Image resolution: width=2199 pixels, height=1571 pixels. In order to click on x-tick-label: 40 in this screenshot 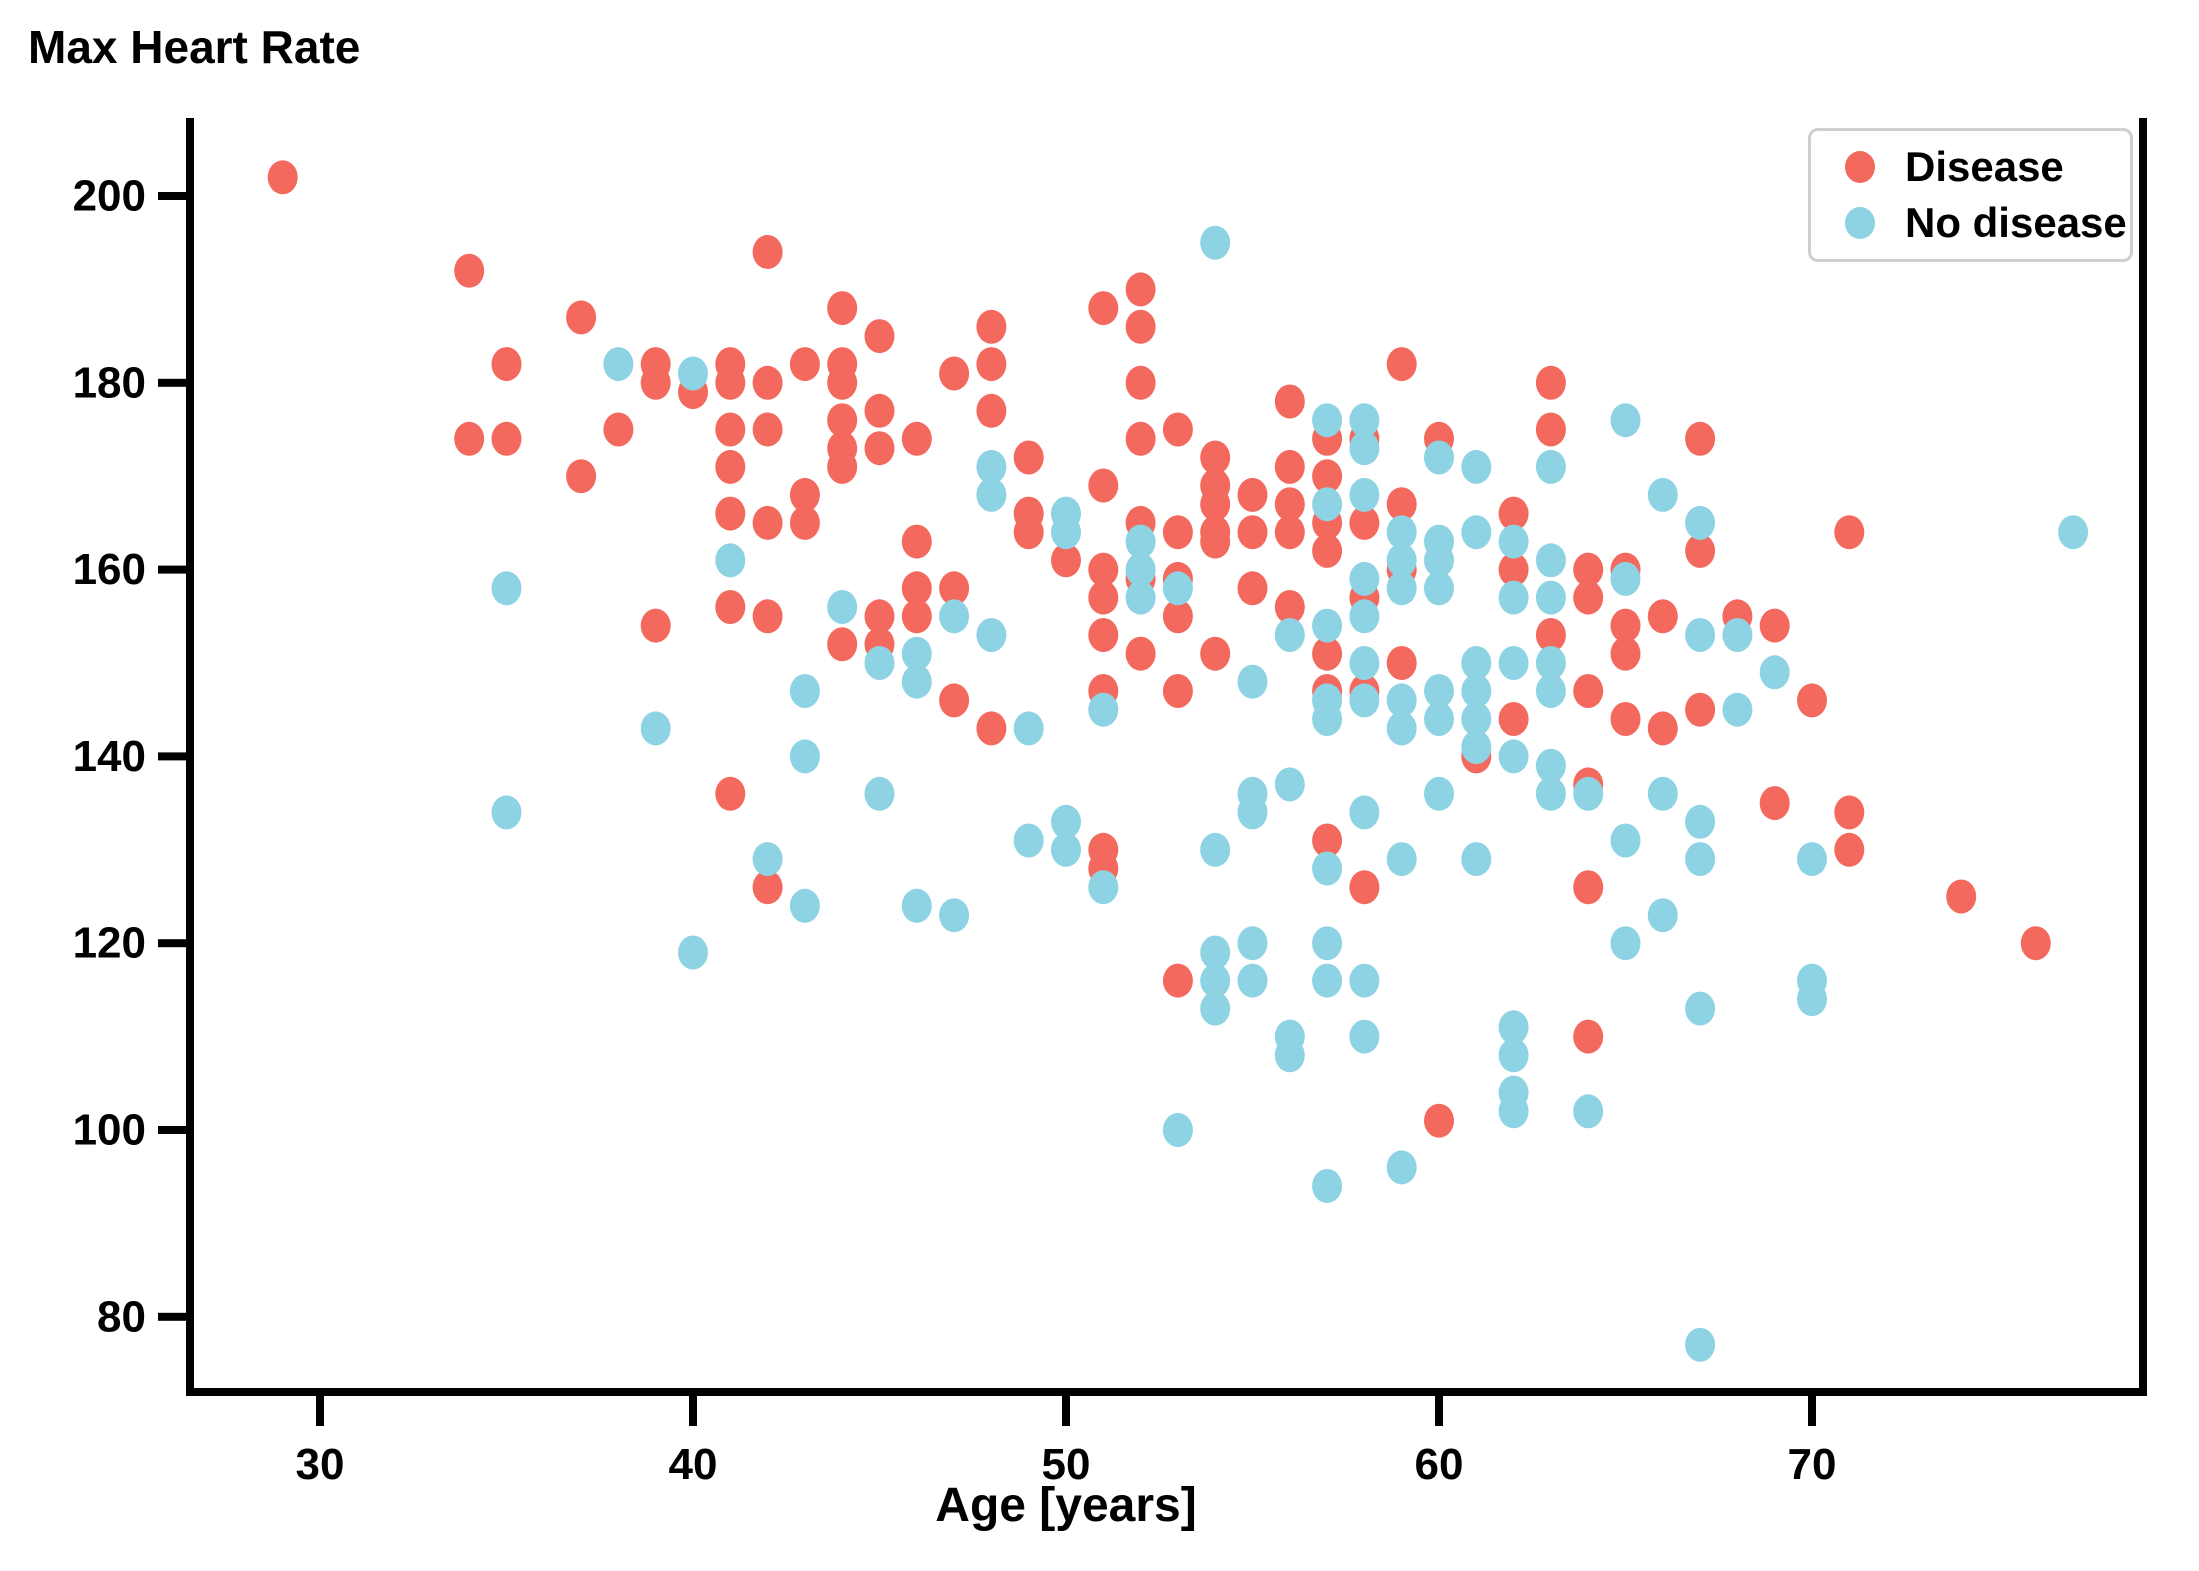, I will do `click(693, 1464)`.